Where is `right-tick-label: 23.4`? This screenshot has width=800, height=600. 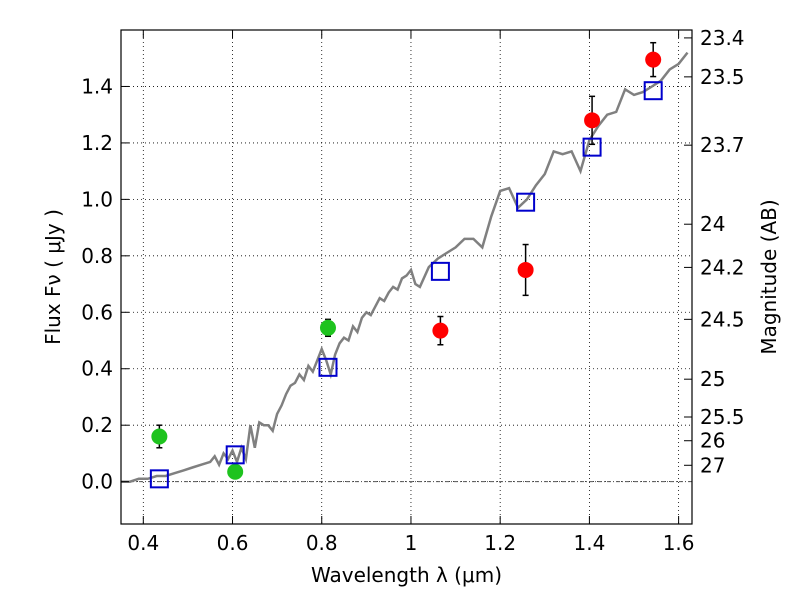
right-tick-label: 23.4 is located at coordinates (722, 38).